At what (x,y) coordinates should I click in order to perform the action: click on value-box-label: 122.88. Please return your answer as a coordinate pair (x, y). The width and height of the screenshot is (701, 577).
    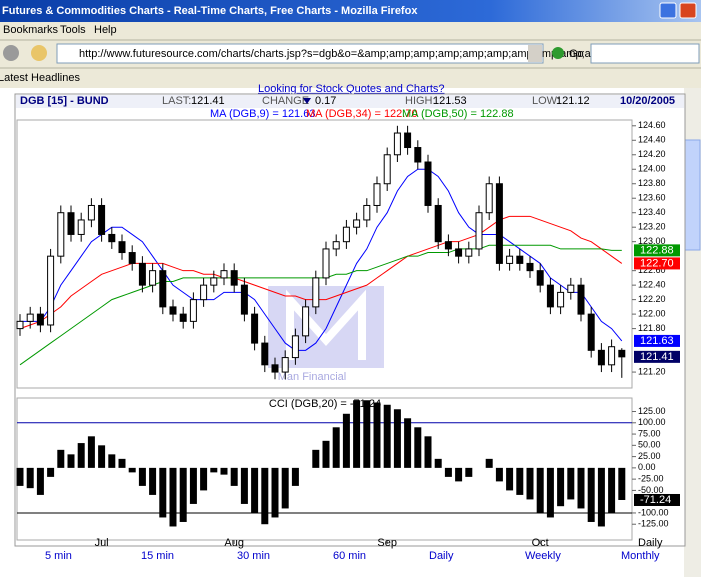
    Looking at the image, I should click on (657, 250).